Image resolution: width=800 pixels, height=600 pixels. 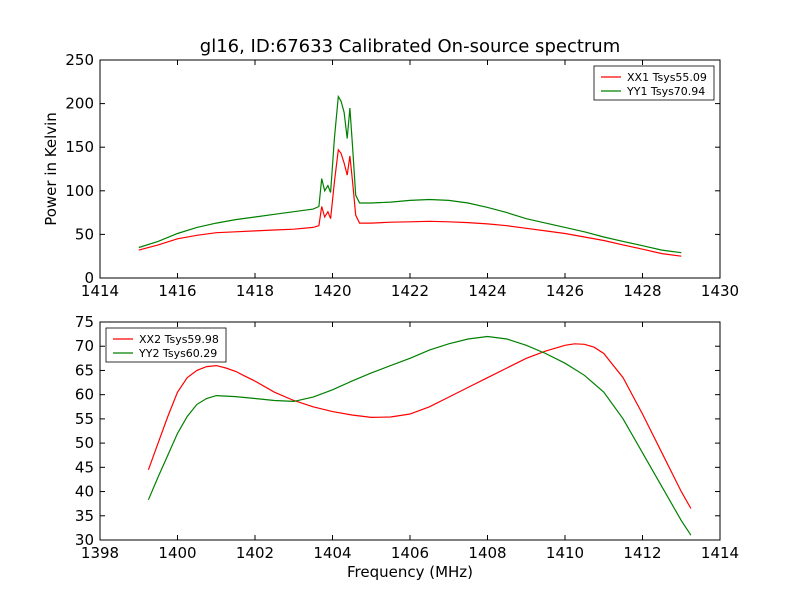 What do you see at coordinates (255, 553) in the screenshot?
I see `bottom-x-tick-label: 1402` at bounding box center [255, 553].